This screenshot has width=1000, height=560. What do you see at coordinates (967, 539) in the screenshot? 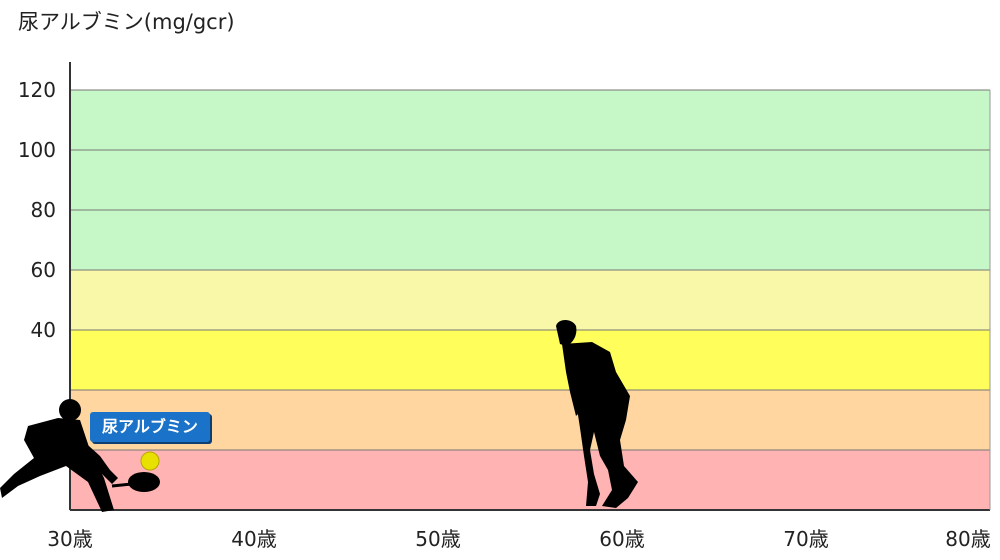
I see `x-tick-label: 80歳` at bounding box center [967, 539].